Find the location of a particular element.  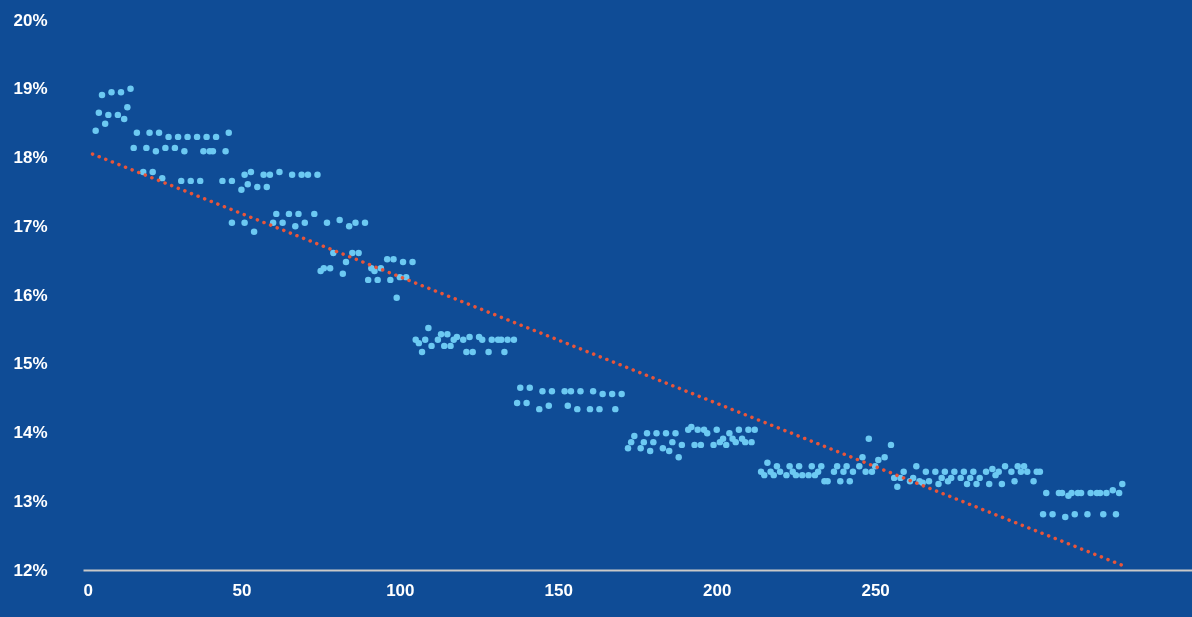

x-tick-label: 100 is located at coordinates (400, 590).